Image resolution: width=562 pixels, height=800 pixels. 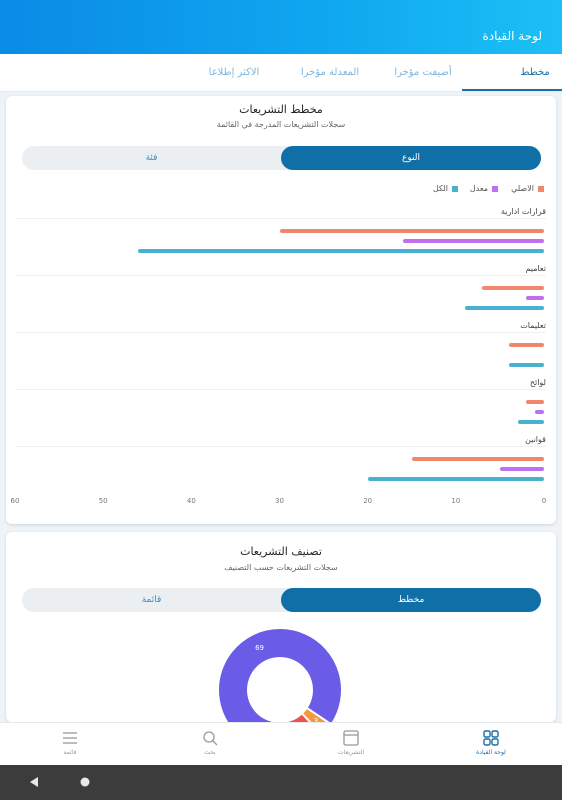 I want to click on classification-subtitle: سجلات التشريعات حسب التصنيف, so click(x=281, y=567).